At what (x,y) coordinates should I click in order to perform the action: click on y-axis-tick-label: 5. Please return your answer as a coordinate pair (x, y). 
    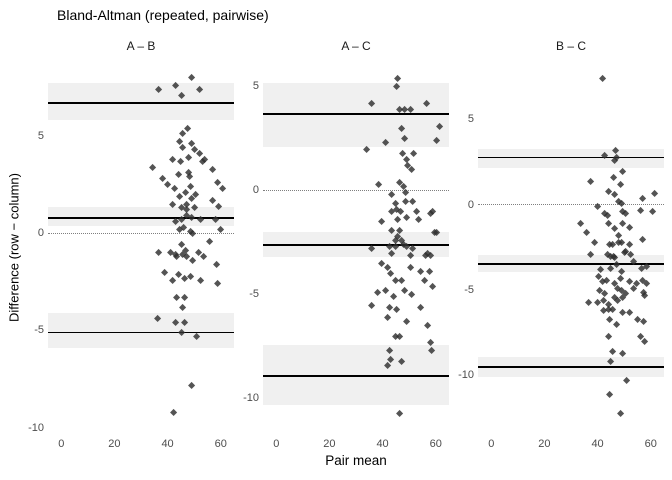
    Looking at the image, I should click on (40, 135).